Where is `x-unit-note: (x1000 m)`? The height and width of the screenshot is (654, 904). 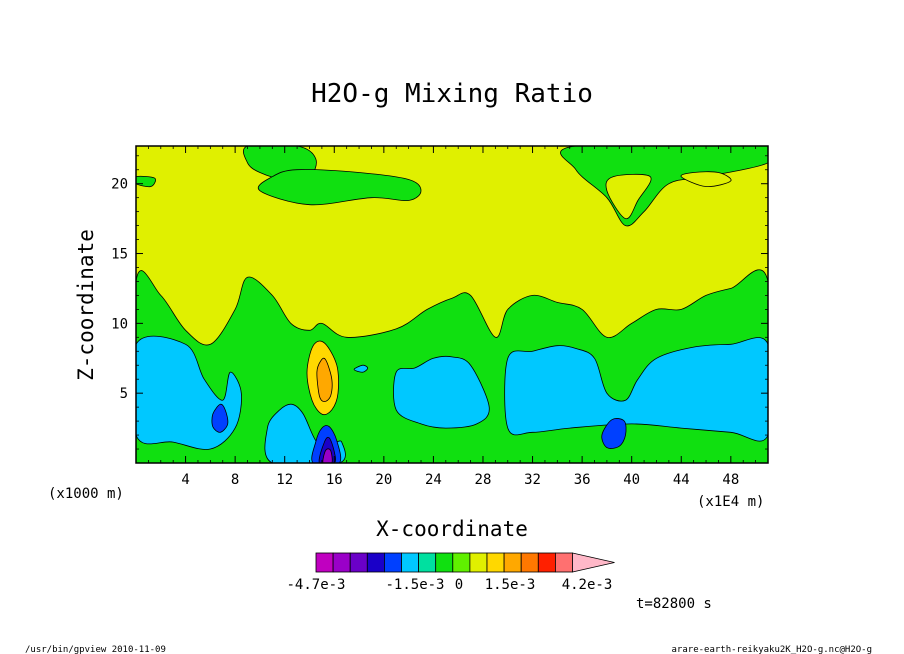
x-unit-note: (x1000 m) is located at coordinates (86, 494).